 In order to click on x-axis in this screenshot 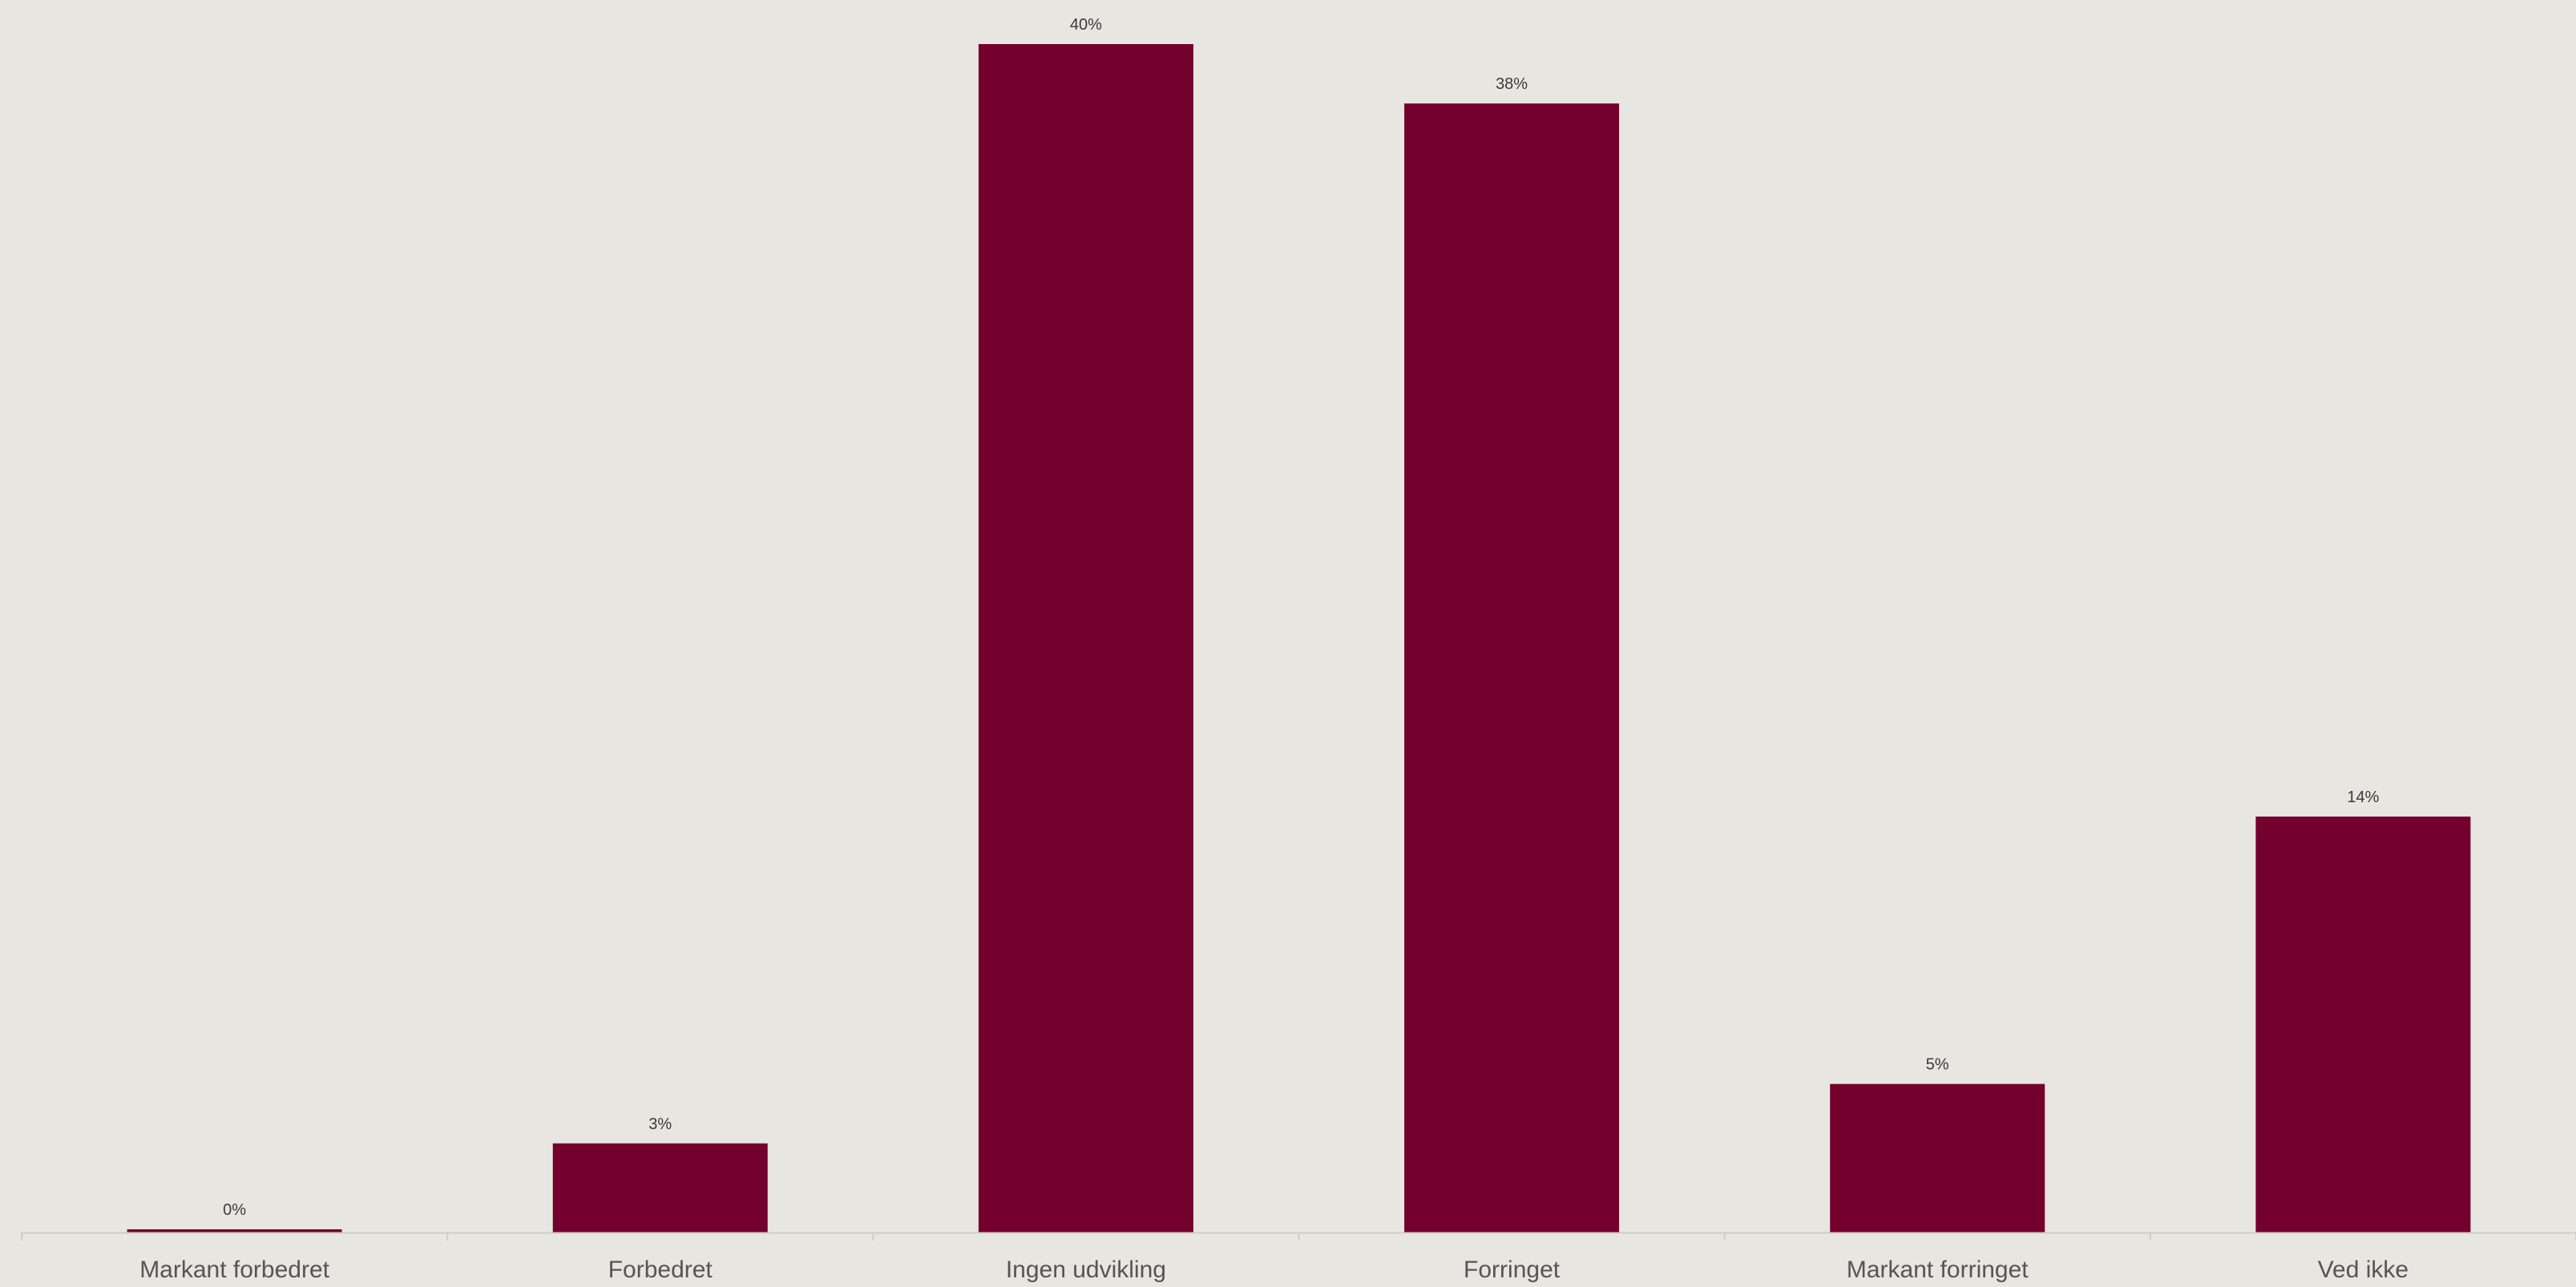, I will do `click(1299, 1236)`.